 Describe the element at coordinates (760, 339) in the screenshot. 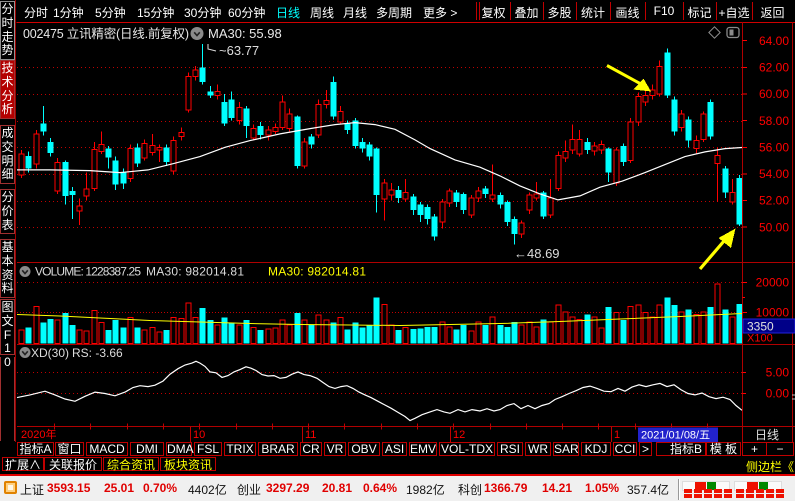

I see `svg-text: X100` at that location.